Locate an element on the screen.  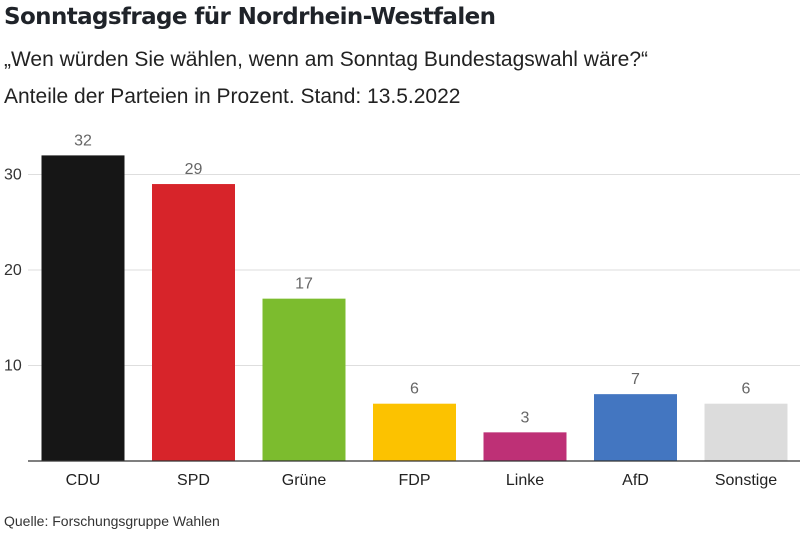
data-label-linke: 3 is located at coordinates (525, 417).